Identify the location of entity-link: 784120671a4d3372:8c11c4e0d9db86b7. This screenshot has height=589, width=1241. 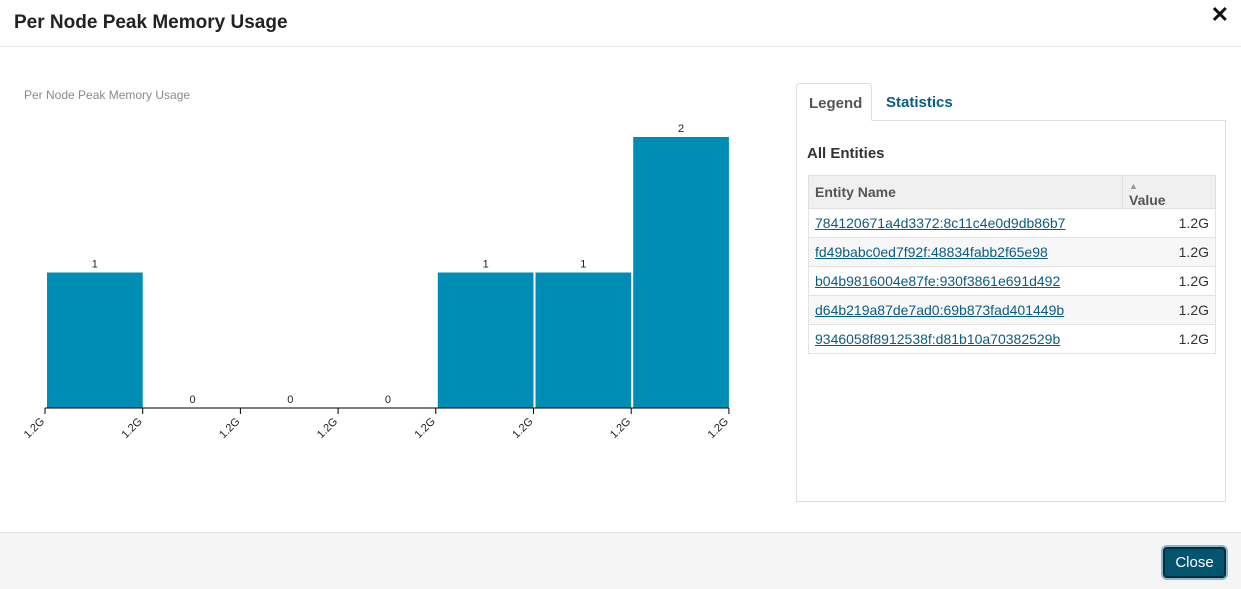
(940, 223).